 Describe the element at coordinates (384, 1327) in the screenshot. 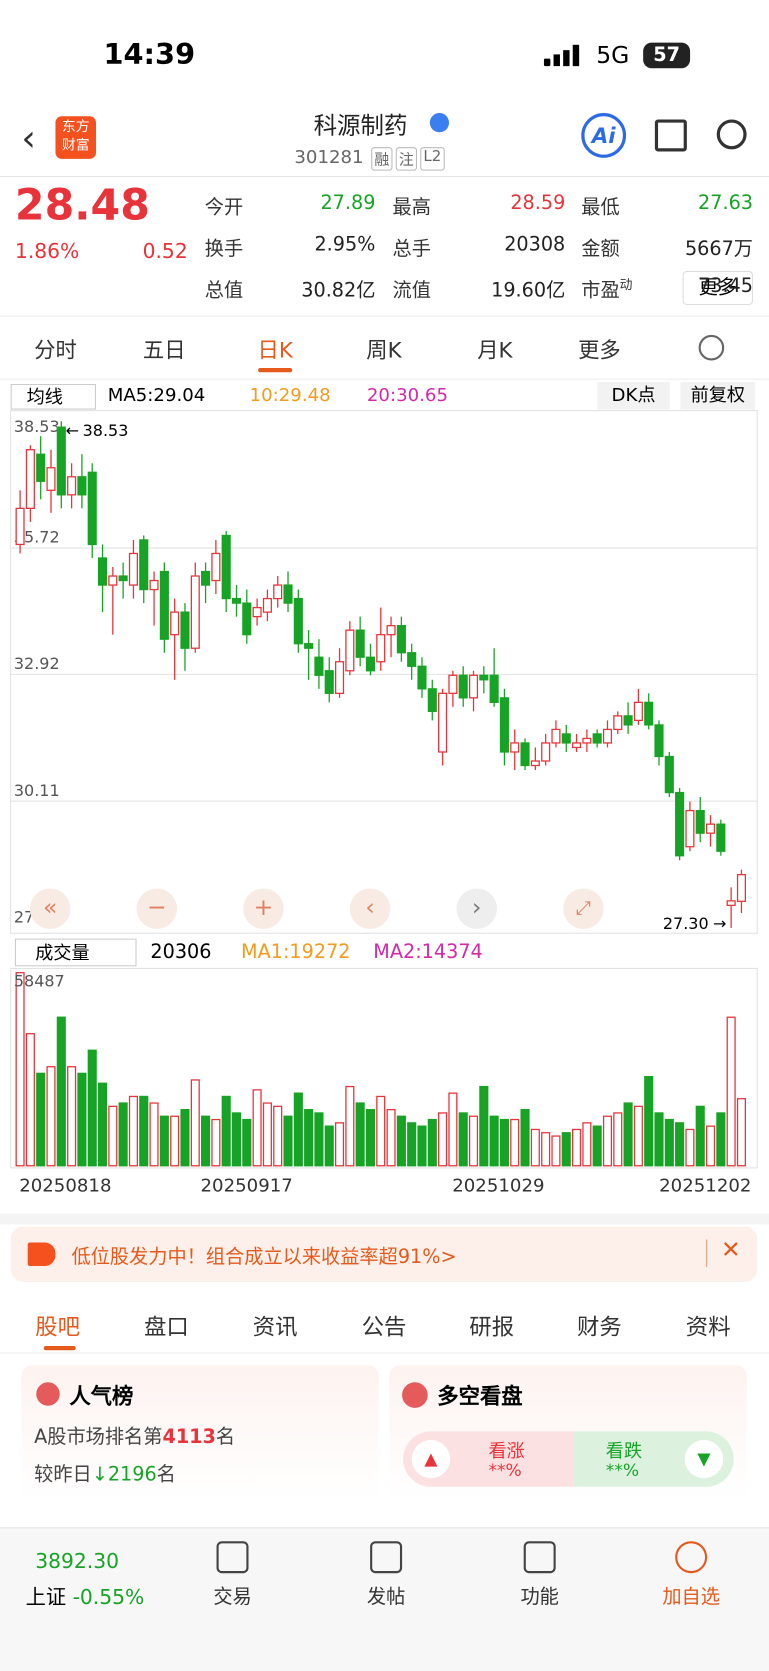

I see `section-tab: 公告` at that location.